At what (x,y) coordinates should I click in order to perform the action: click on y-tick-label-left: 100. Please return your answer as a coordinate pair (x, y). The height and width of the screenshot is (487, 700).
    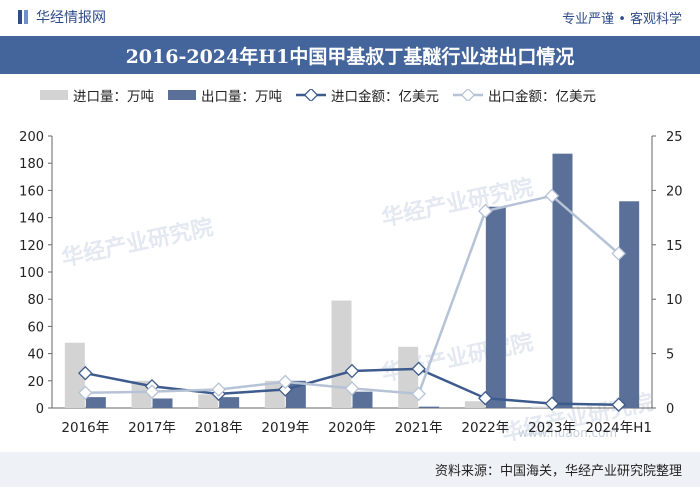
    Looking at the image, I should click on (31, 273).